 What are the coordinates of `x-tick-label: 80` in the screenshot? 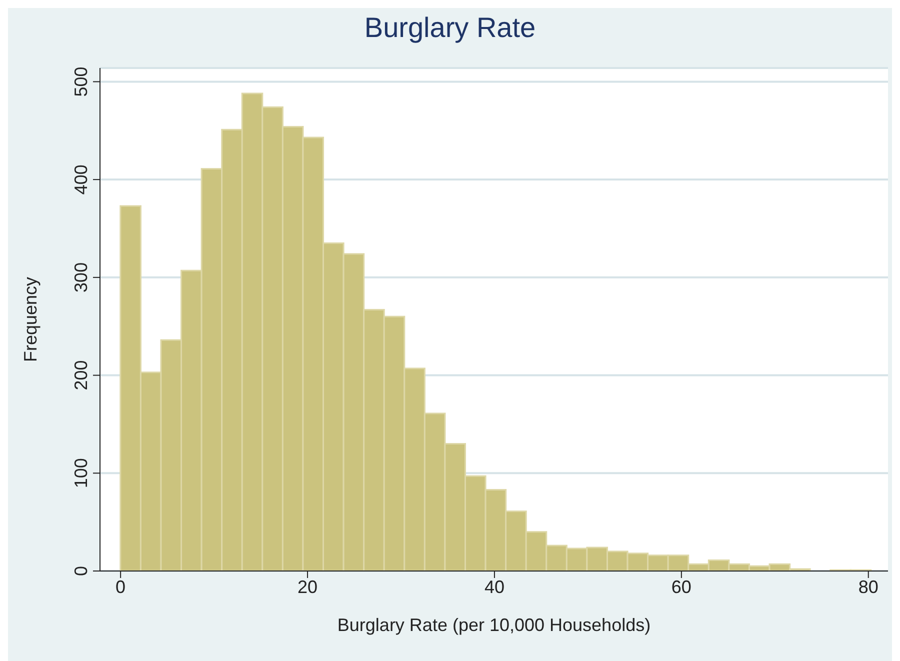 It's located at (868, 586).